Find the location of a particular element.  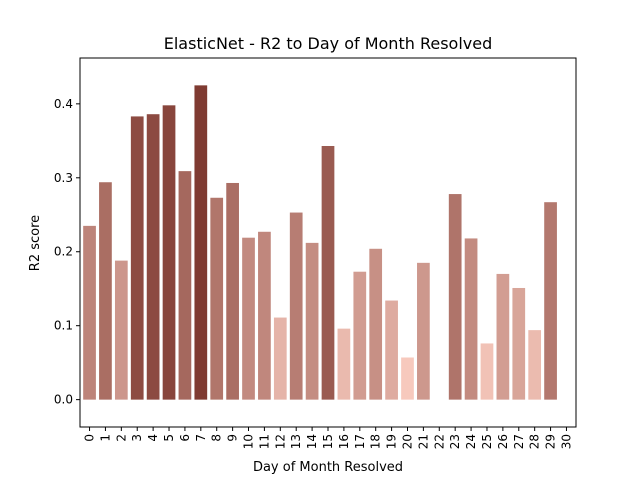

x-tick-label: 11 is located at coordinates (264, 441).